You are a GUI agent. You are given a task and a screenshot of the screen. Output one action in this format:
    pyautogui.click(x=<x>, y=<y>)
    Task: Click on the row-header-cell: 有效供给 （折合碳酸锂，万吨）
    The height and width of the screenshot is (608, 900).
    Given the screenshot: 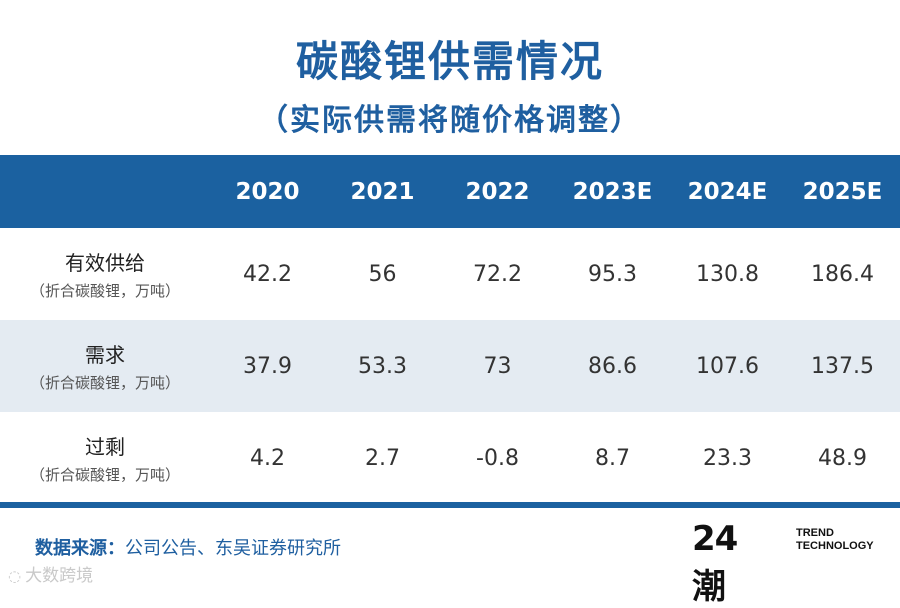 What is the action you would take?
    pyautogui.click(x=105, y=274)
    